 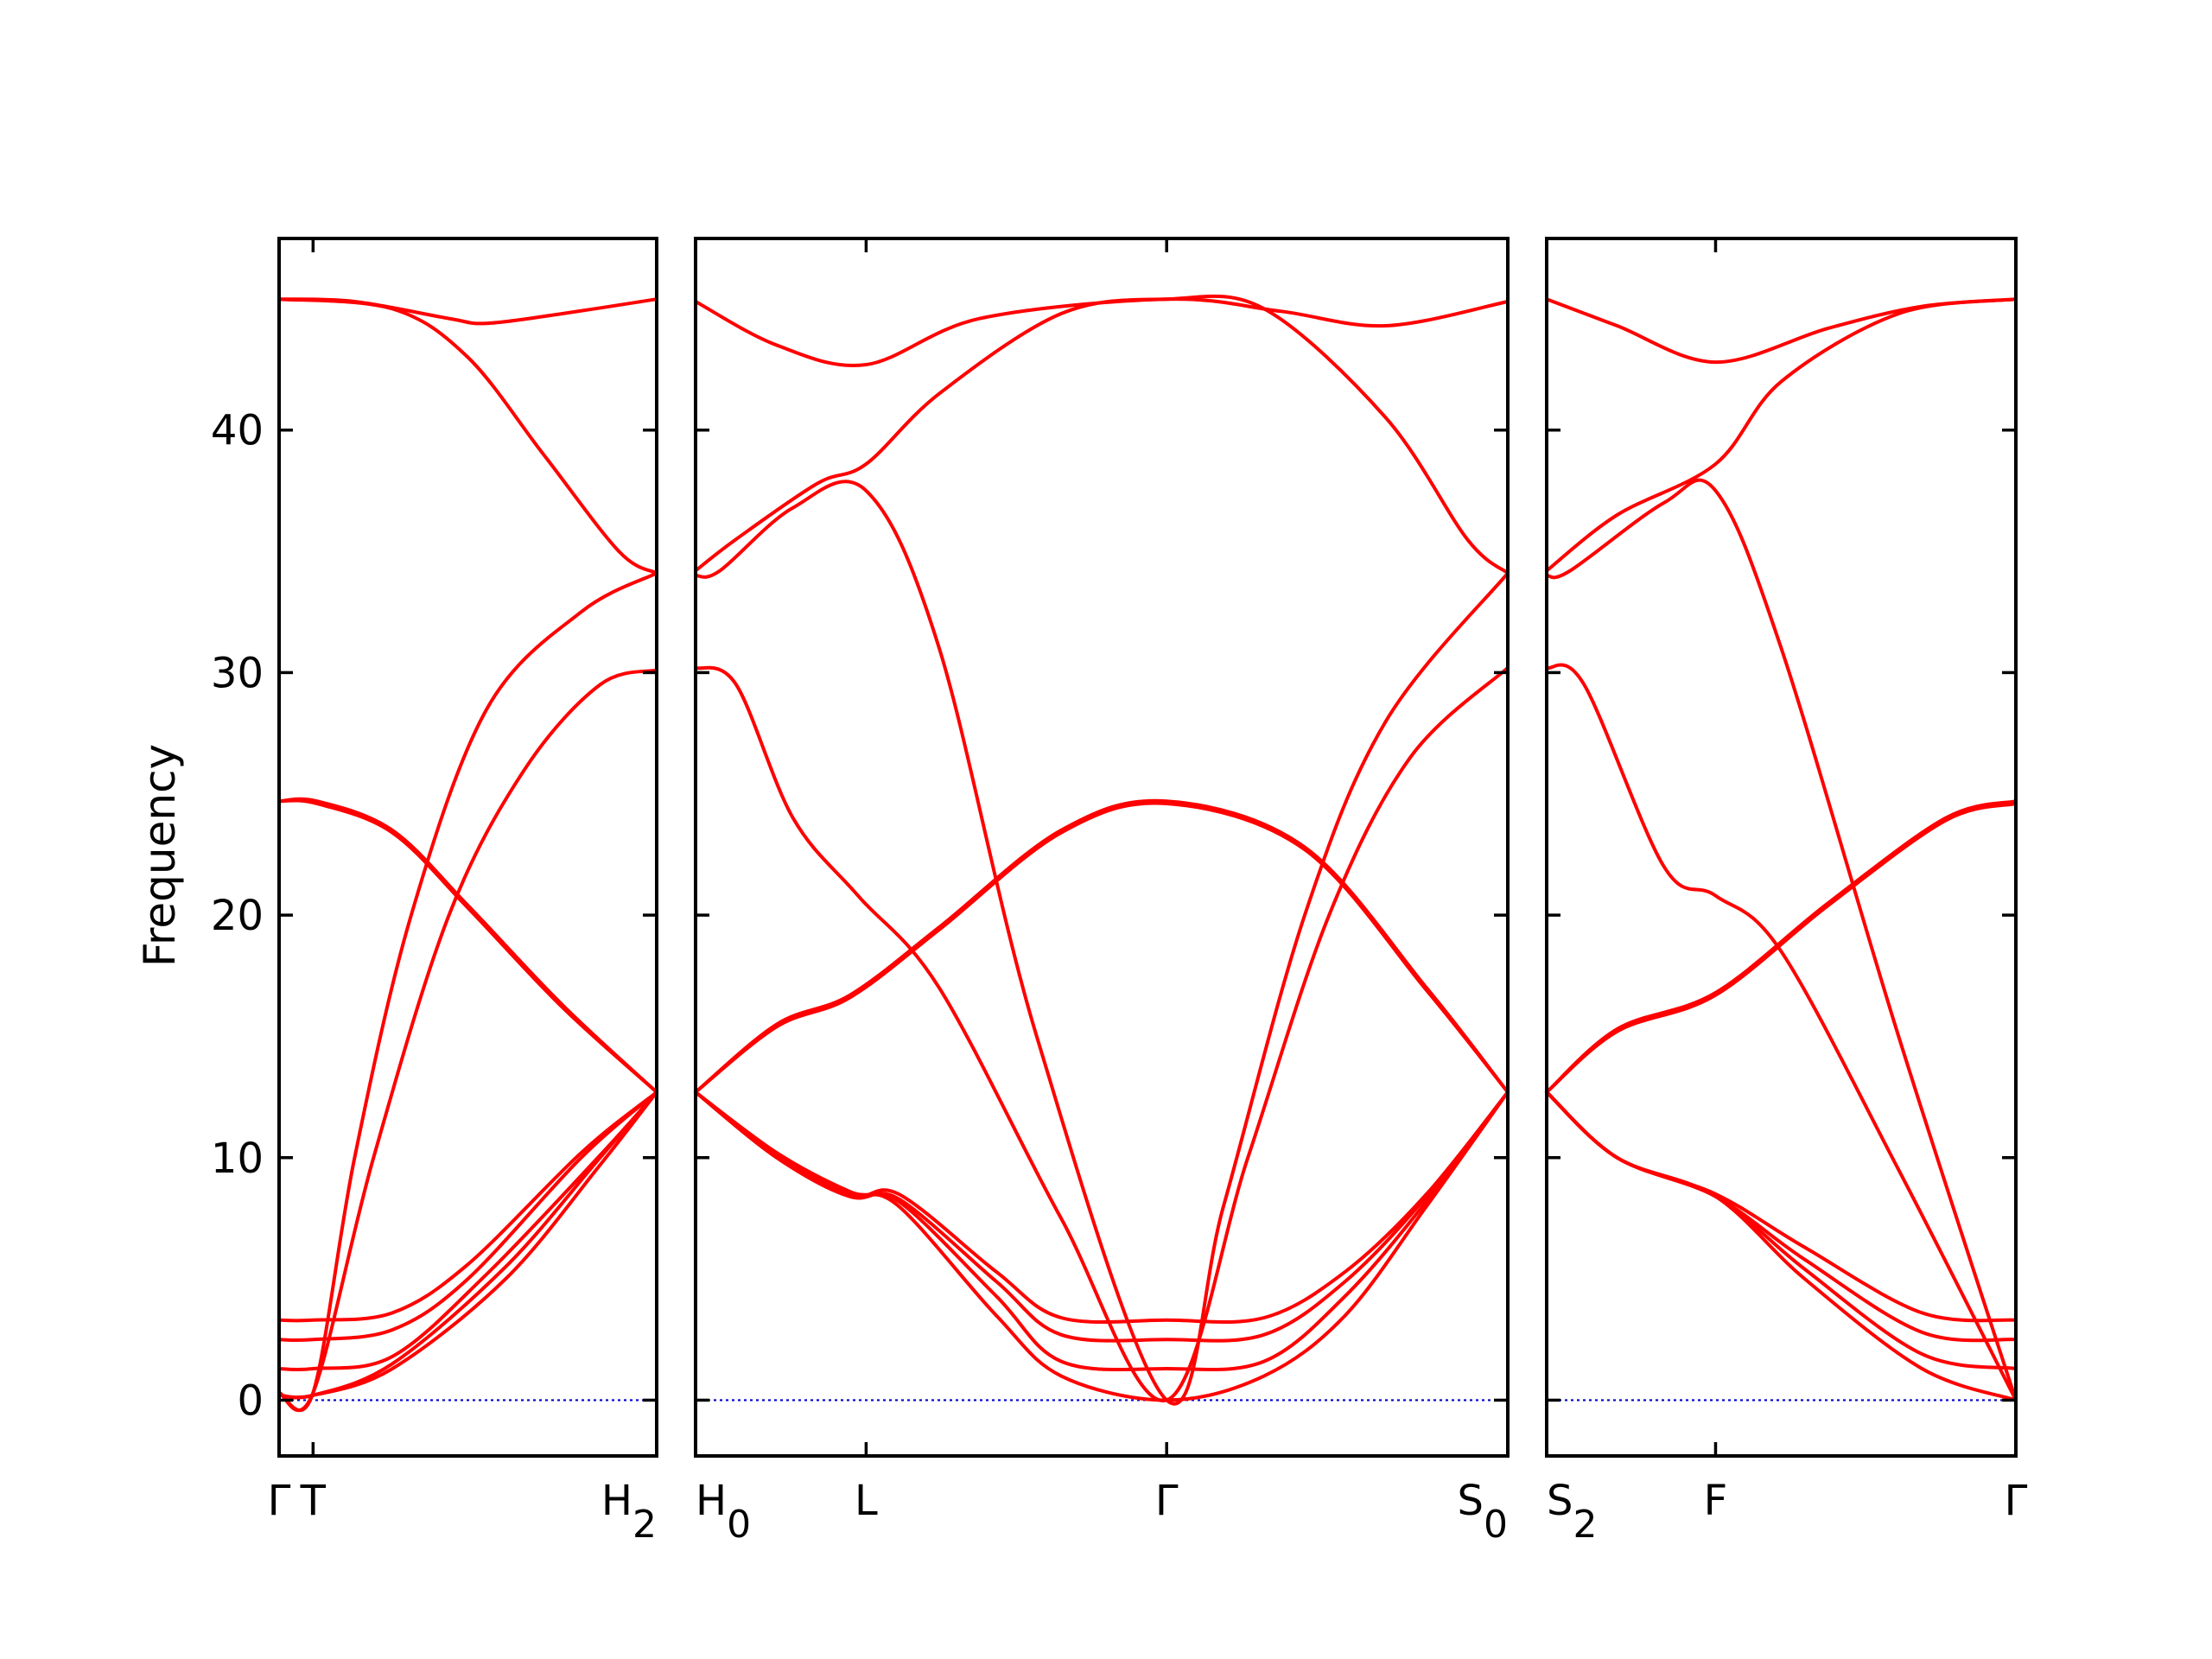 What do you see at coordinates (1716, 1501) in the screenshot?
I see `x-tick-label: F` at bounding box center [1716, 1501].